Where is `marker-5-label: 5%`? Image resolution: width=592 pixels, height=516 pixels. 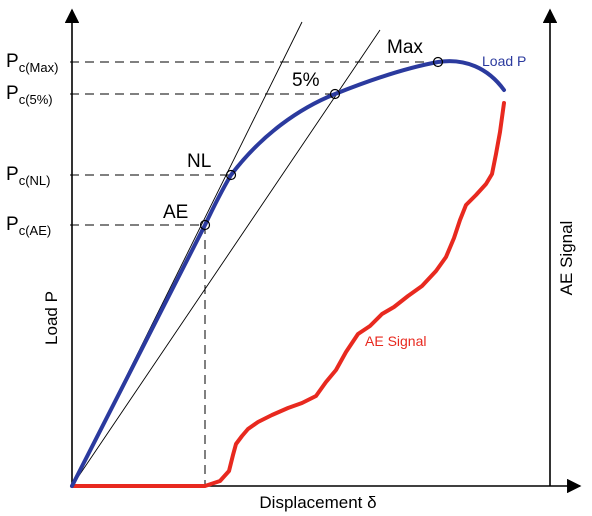 marker-5-label: 5% is located at coordinates (306, 80).